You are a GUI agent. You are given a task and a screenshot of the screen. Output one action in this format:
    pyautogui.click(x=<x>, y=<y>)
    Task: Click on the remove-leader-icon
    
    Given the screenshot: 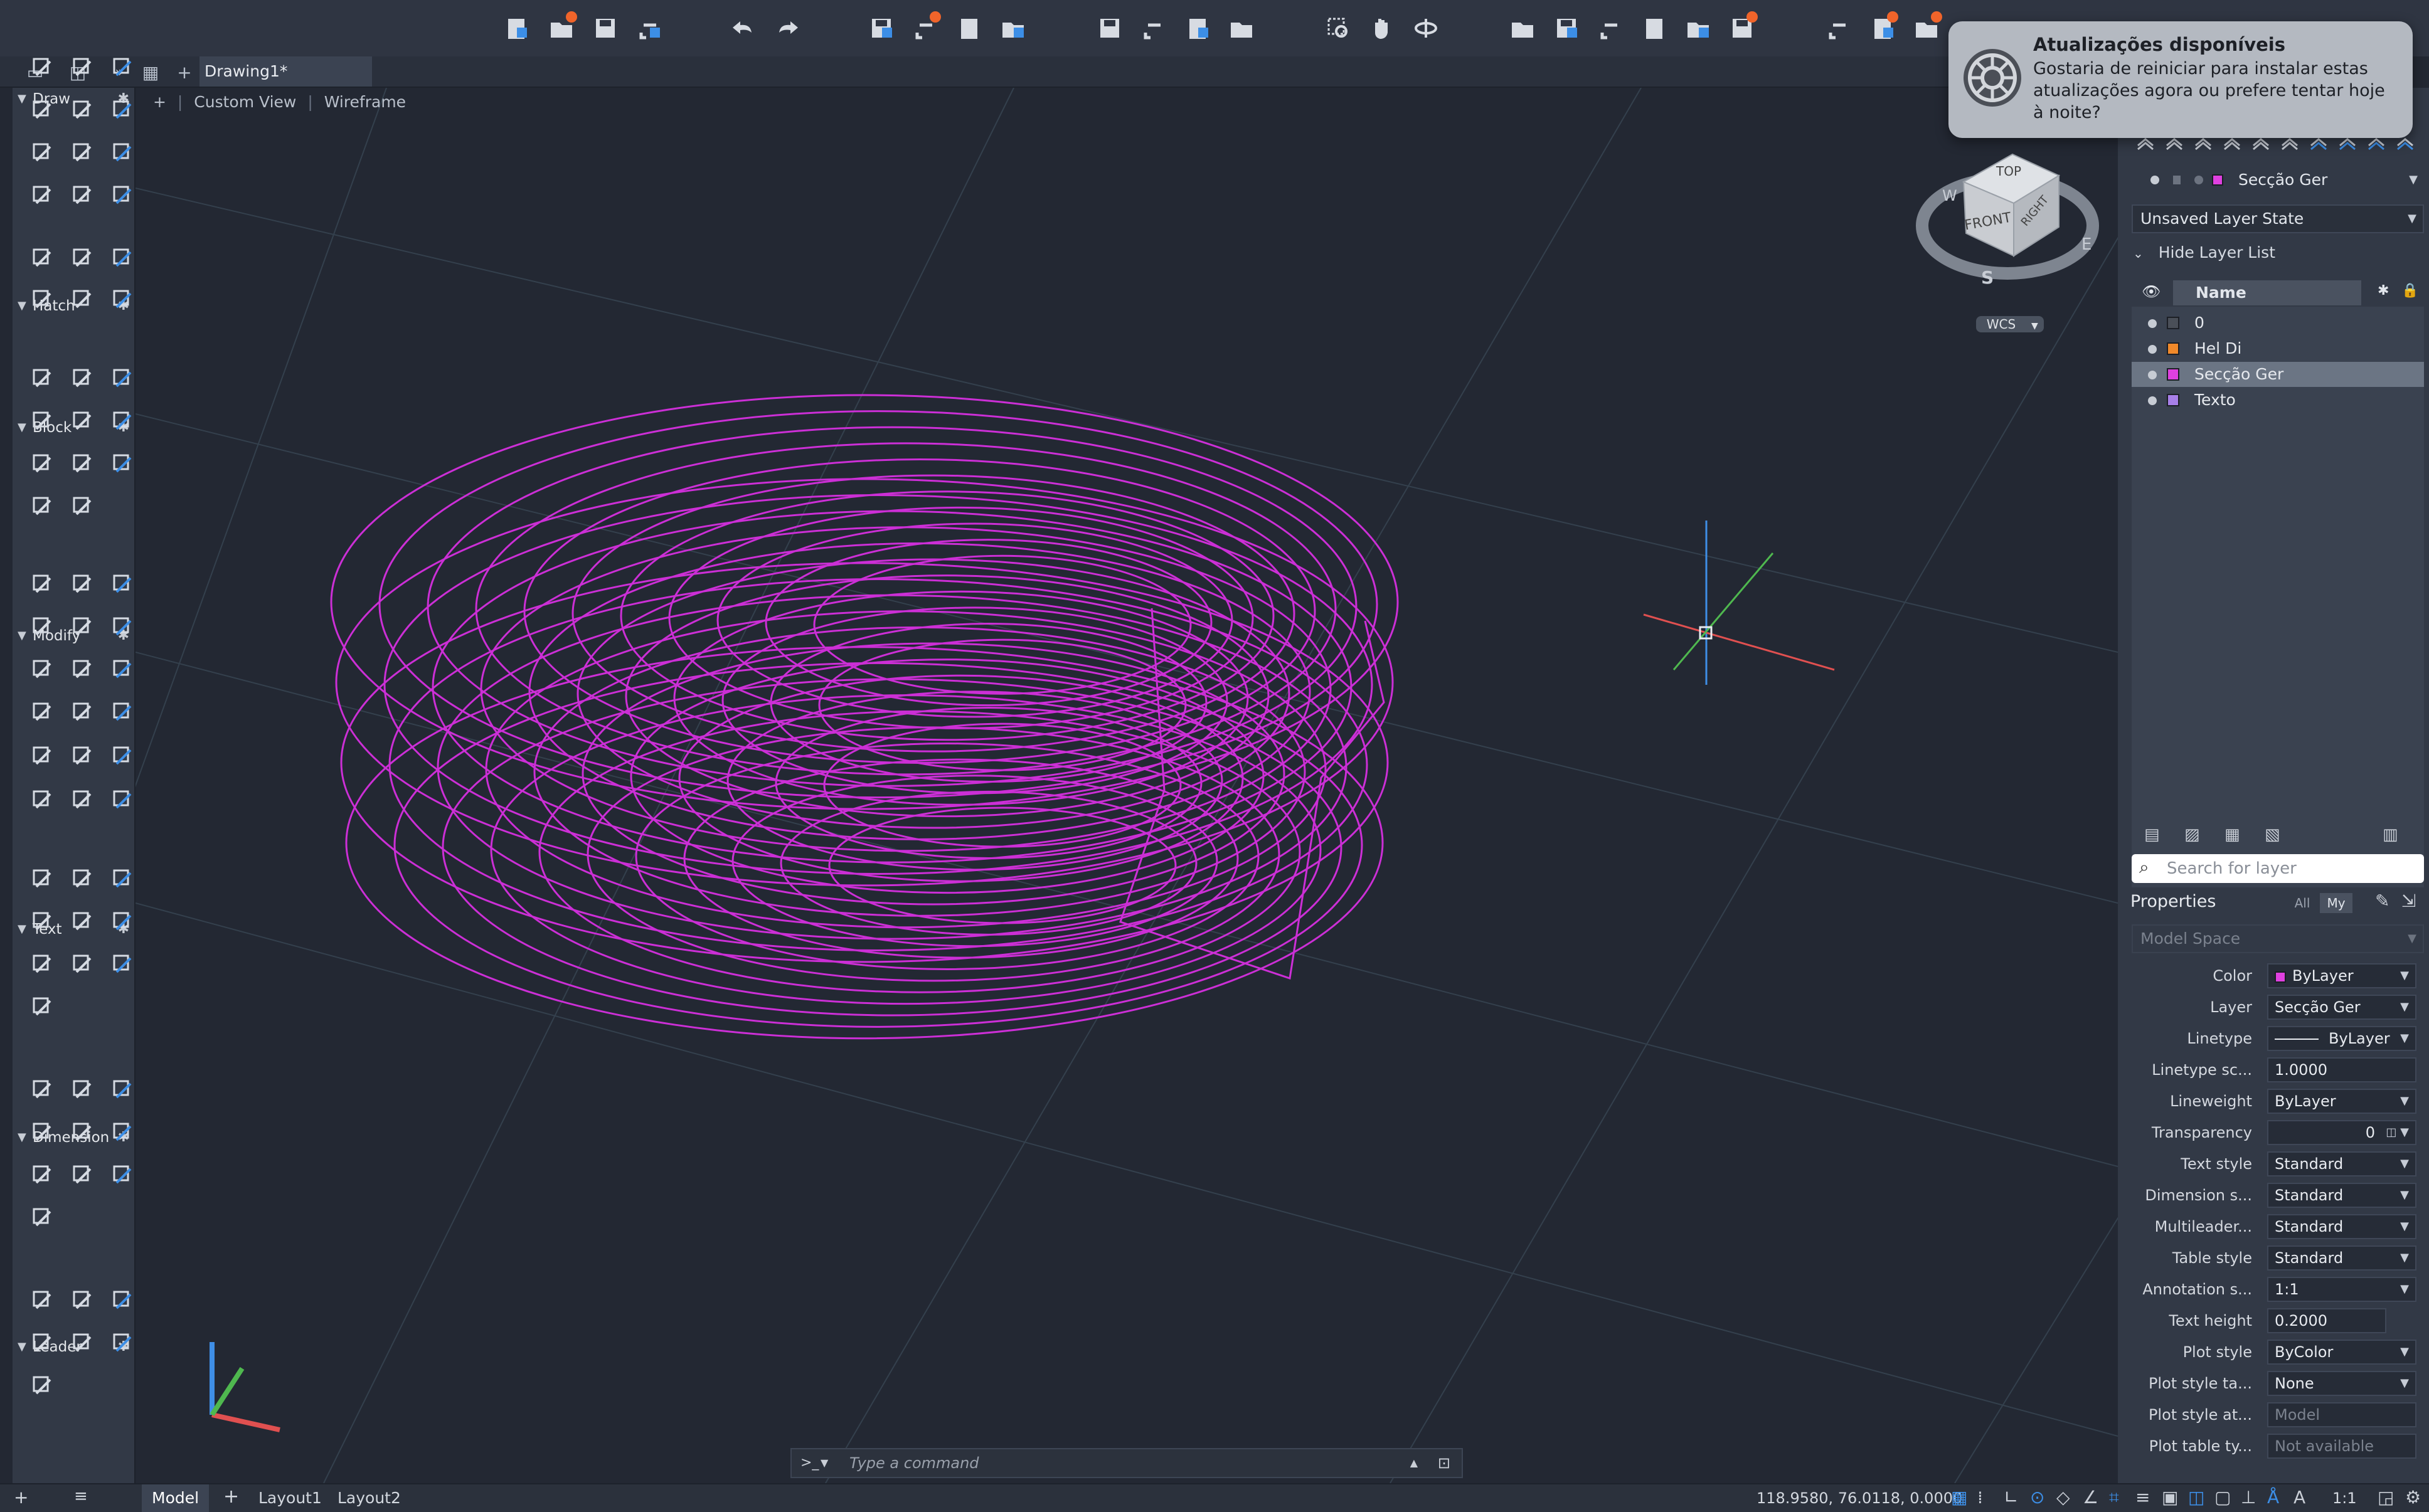 What is the action you would take?
    pyautogui.click(x=123, y=1301)
    